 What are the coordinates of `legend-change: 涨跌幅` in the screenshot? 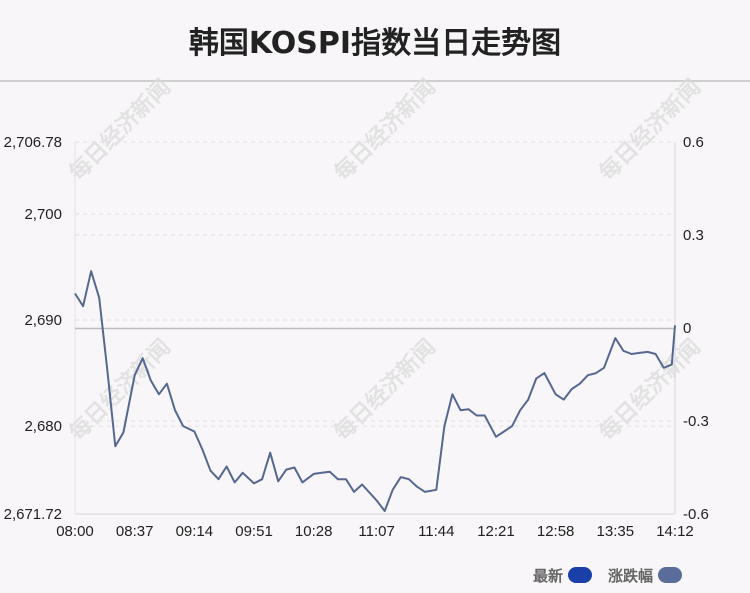 It's located at (645, 575).